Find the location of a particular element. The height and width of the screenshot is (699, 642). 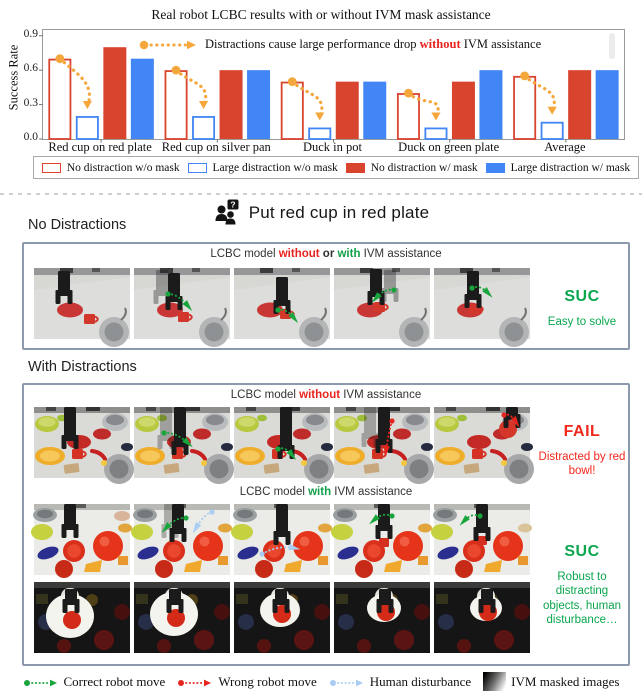

category-label: Duck in pot is located at coordinates (332, 147).